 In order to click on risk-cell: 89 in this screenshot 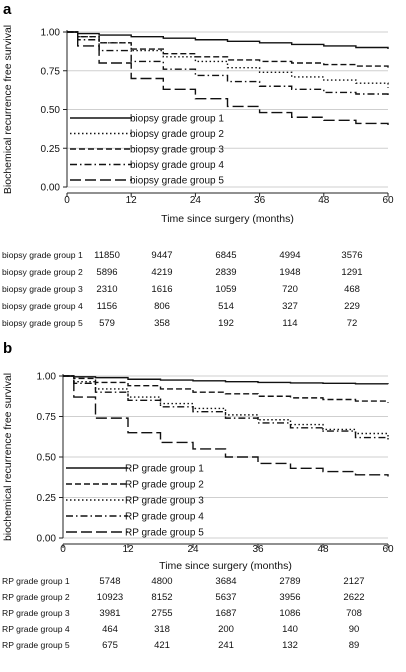, I will do `click(354, 645)`.